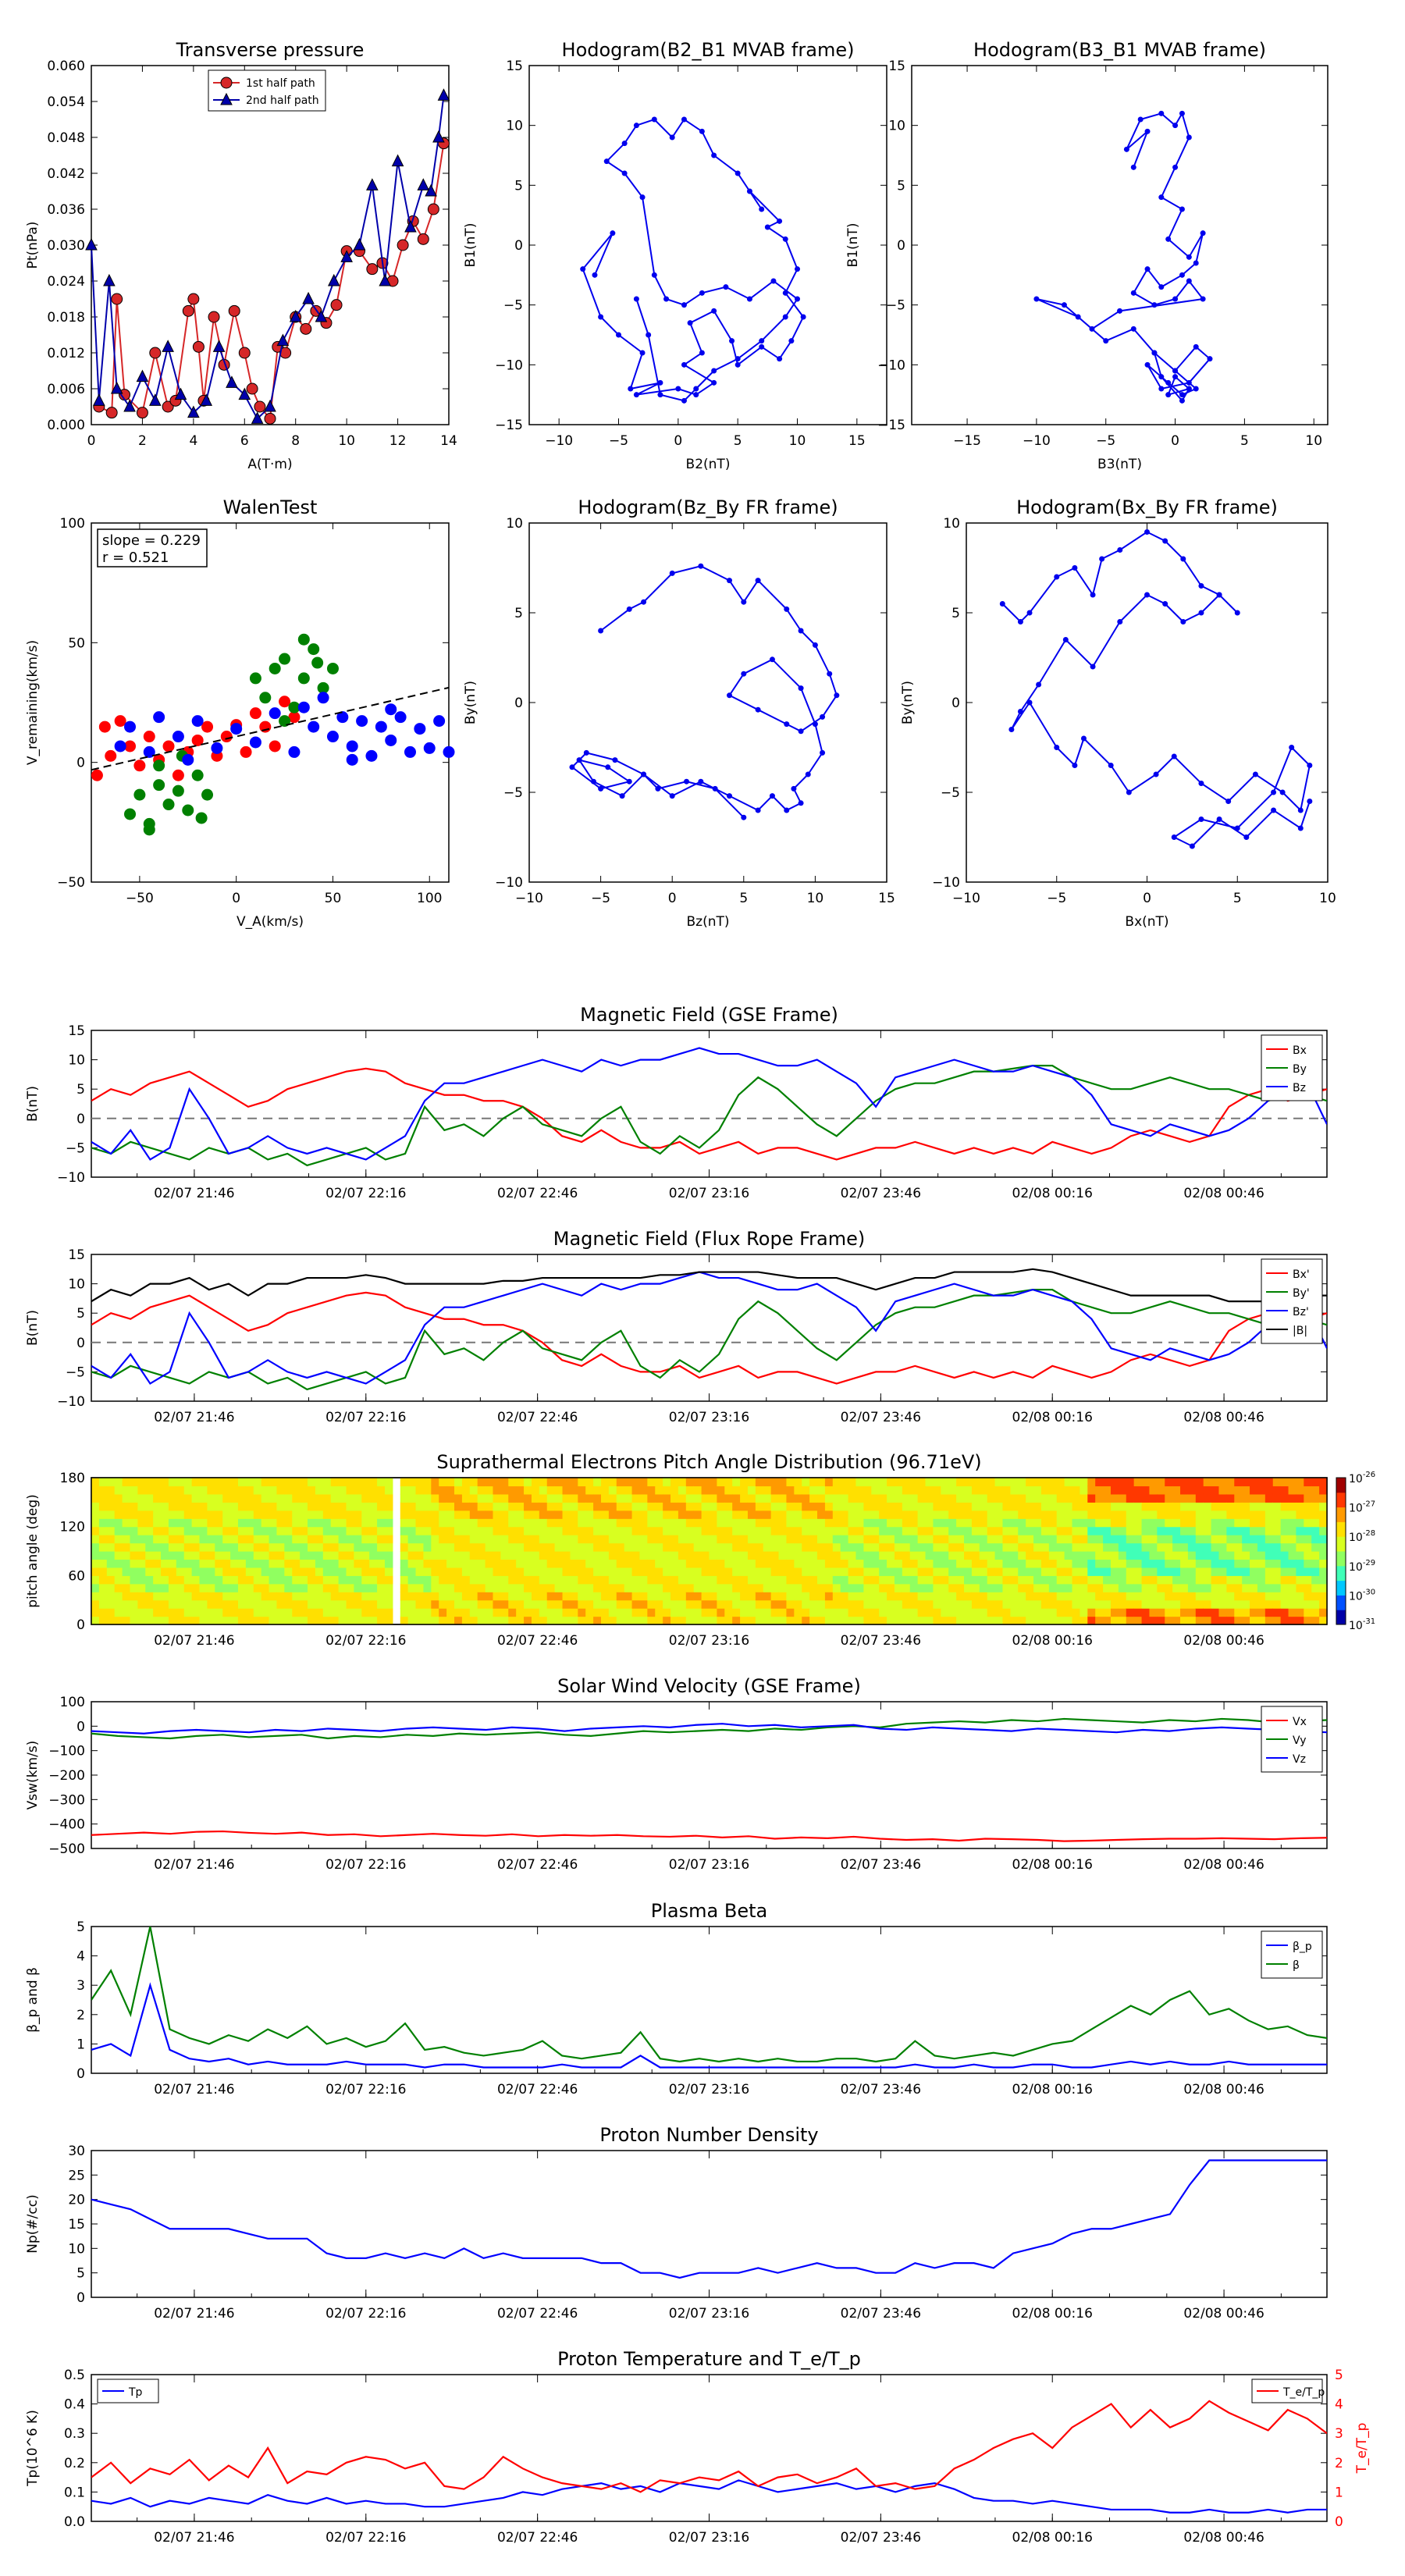 This screenshot has height=2576, width=1405. I want to click on colorbar-segment, so click(1341, 1500).